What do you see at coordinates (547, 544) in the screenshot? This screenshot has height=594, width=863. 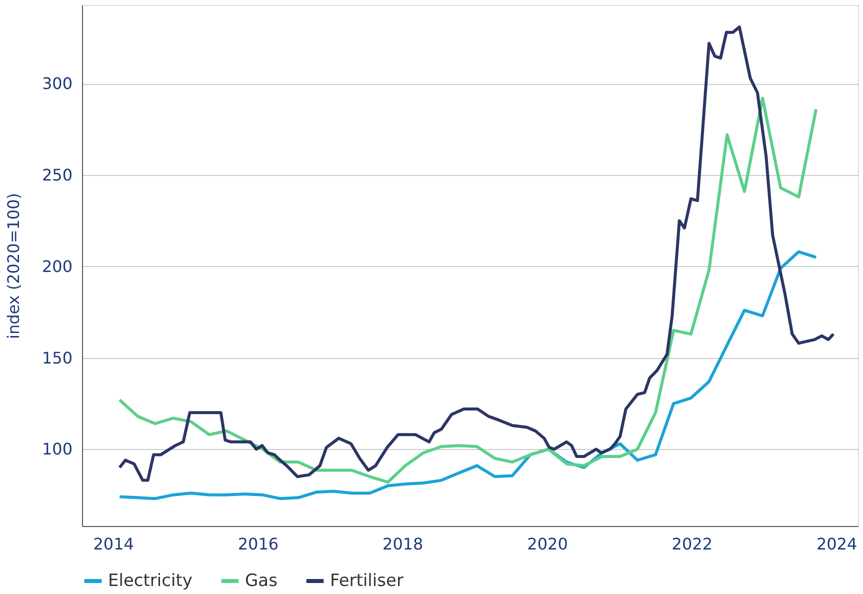 I see `x-tick-label: 2020` at bounding box center [547, 544].